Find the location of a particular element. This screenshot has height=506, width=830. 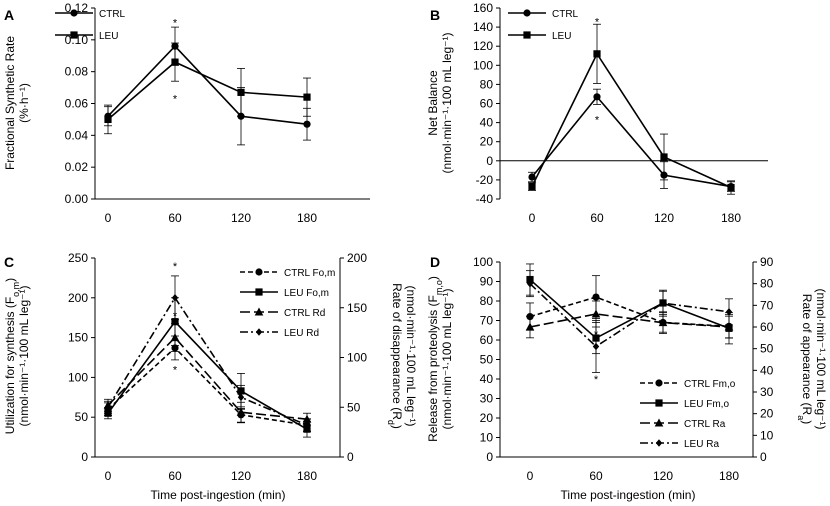

y-tick-label: 120 is located at coordinates (483, 46).